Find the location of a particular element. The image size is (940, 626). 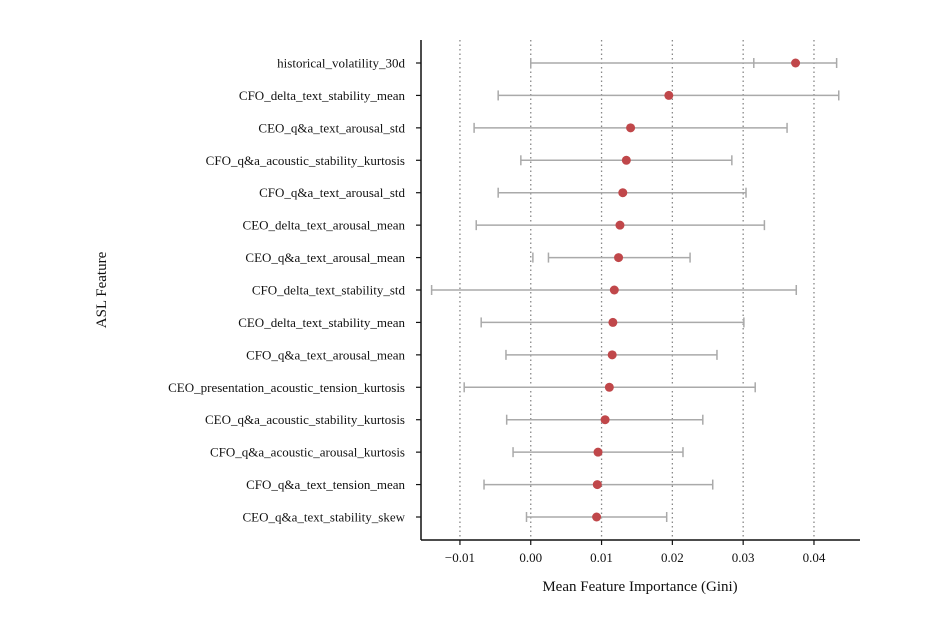

x-tick-label: 0.02 is located at coordinates (672, 557).